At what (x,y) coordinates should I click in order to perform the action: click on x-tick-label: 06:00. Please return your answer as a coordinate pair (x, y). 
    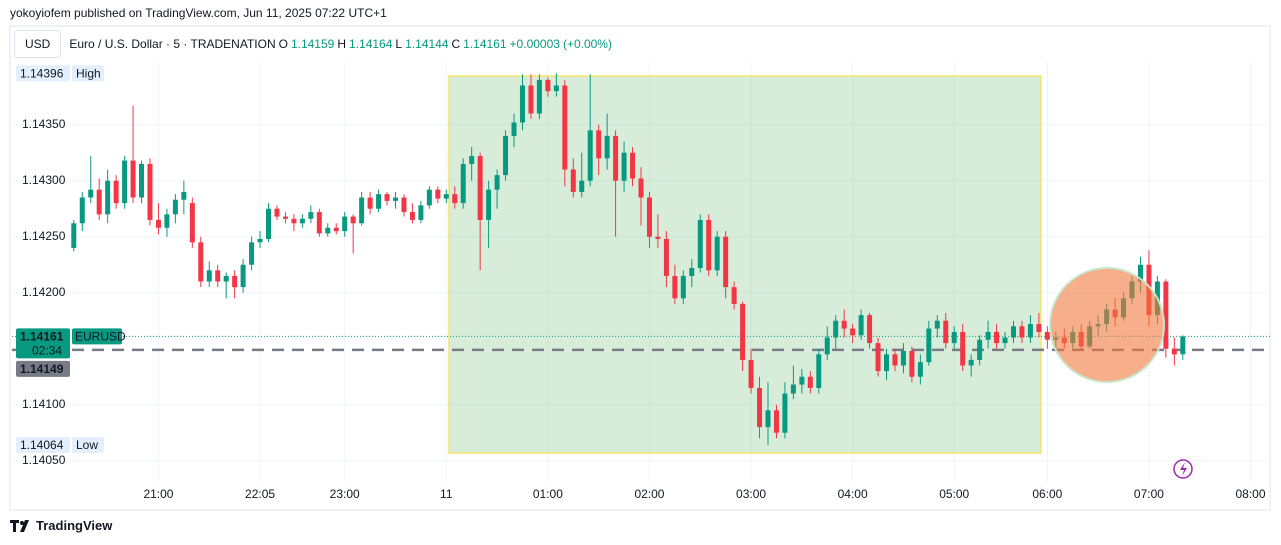
    Looking at the image, I should click on (1047, 494).